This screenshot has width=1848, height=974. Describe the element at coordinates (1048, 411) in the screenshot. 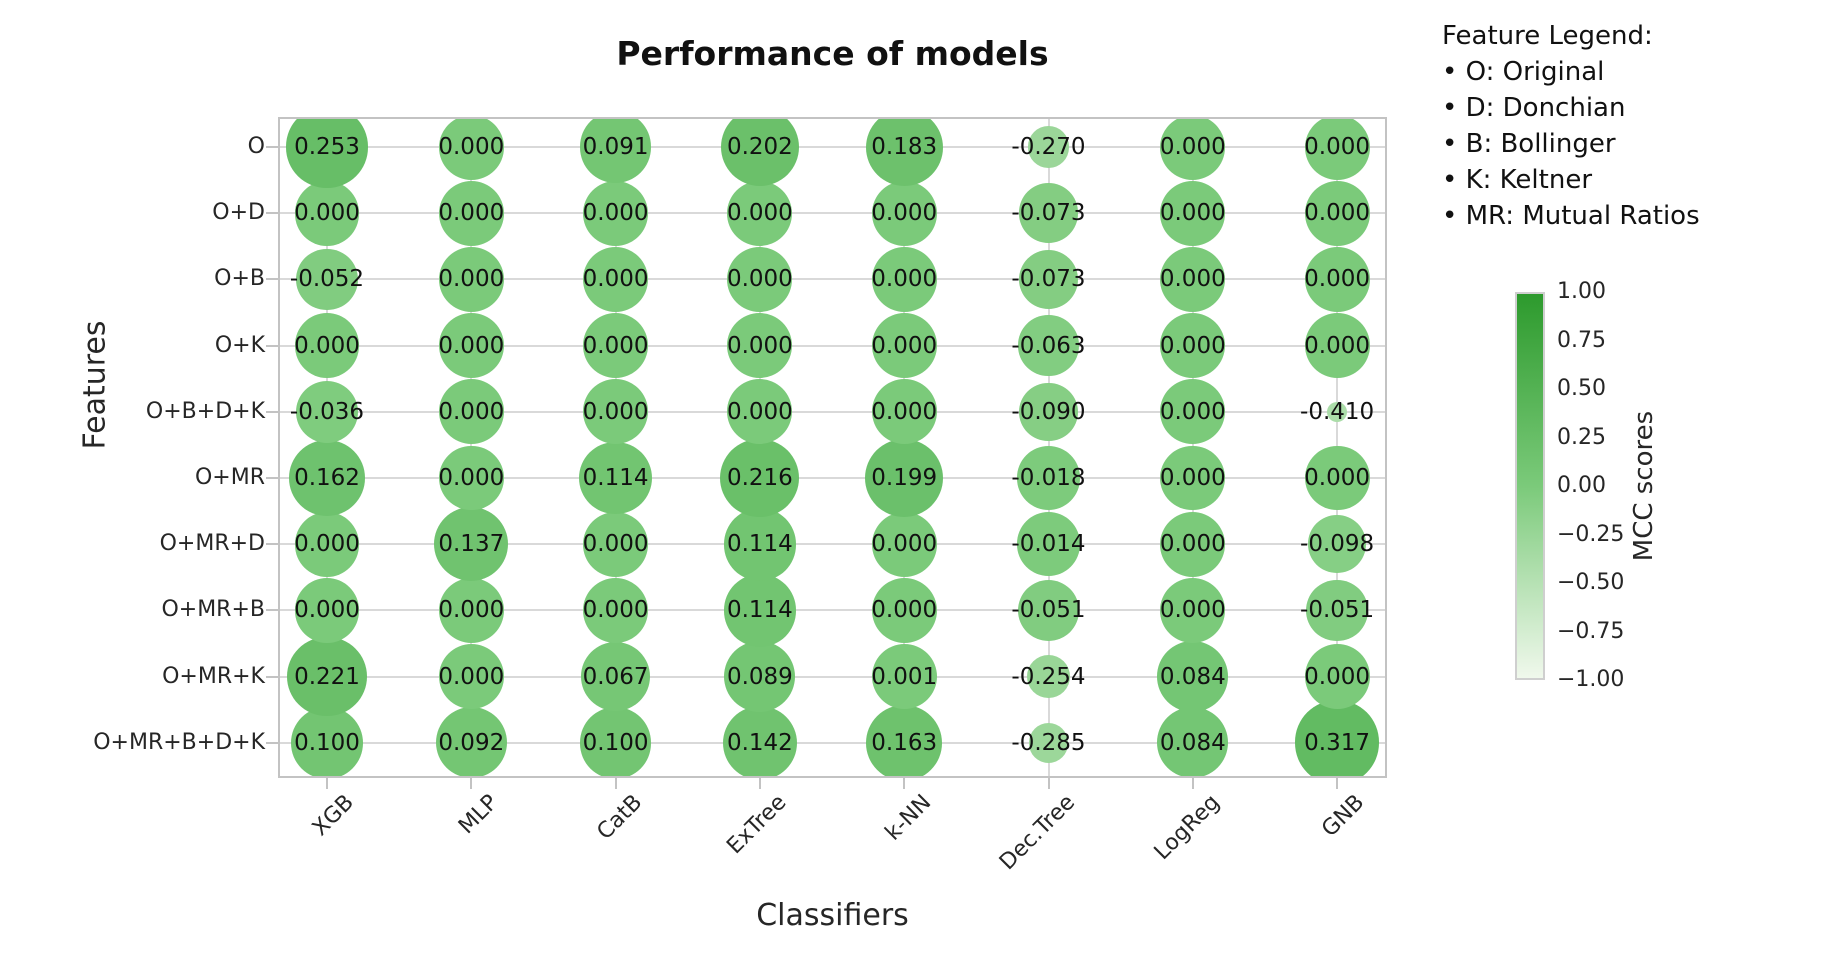

I see `cell-value: -0.090` at that location.